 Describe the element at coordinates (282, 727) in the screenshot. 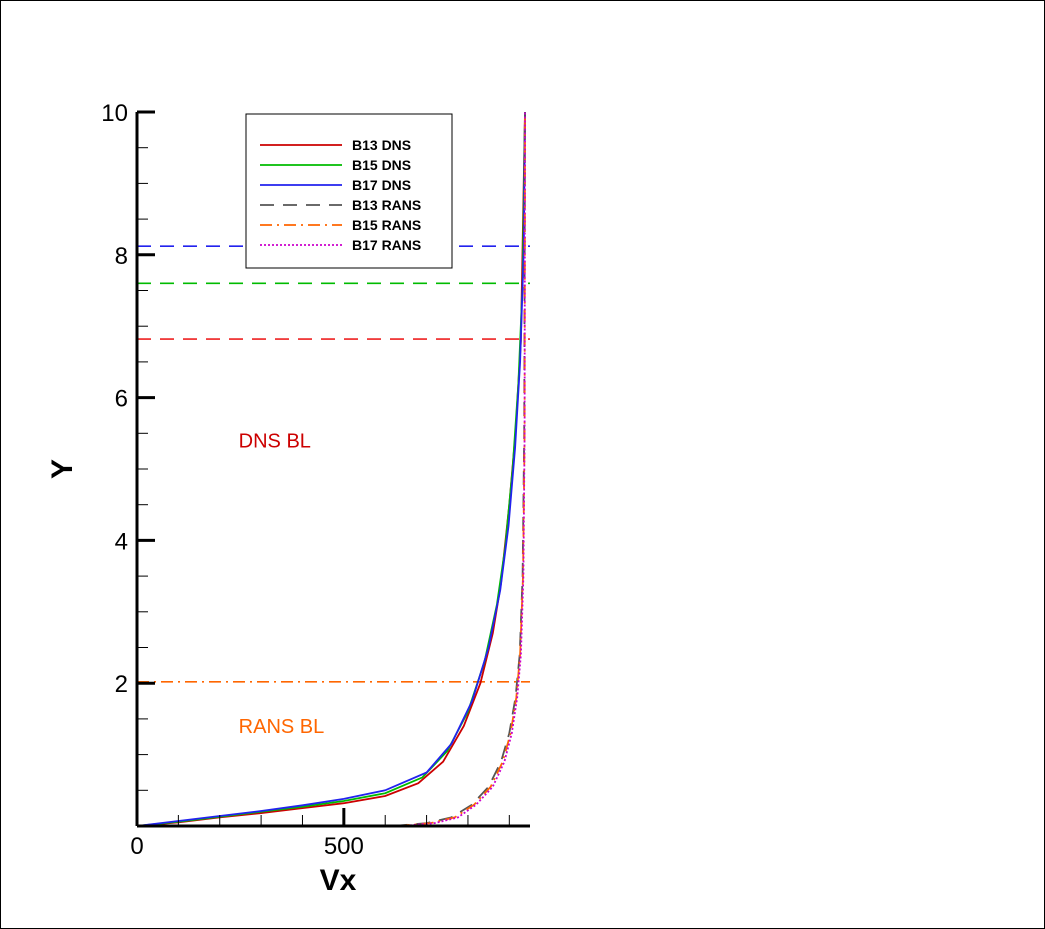

I see `annotation-2: RANS BL` at that location.